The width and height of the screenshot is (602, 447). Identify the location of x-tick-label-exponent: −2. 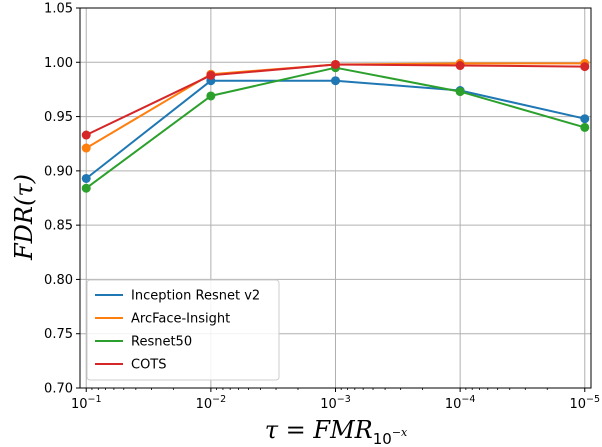
(219, 399).